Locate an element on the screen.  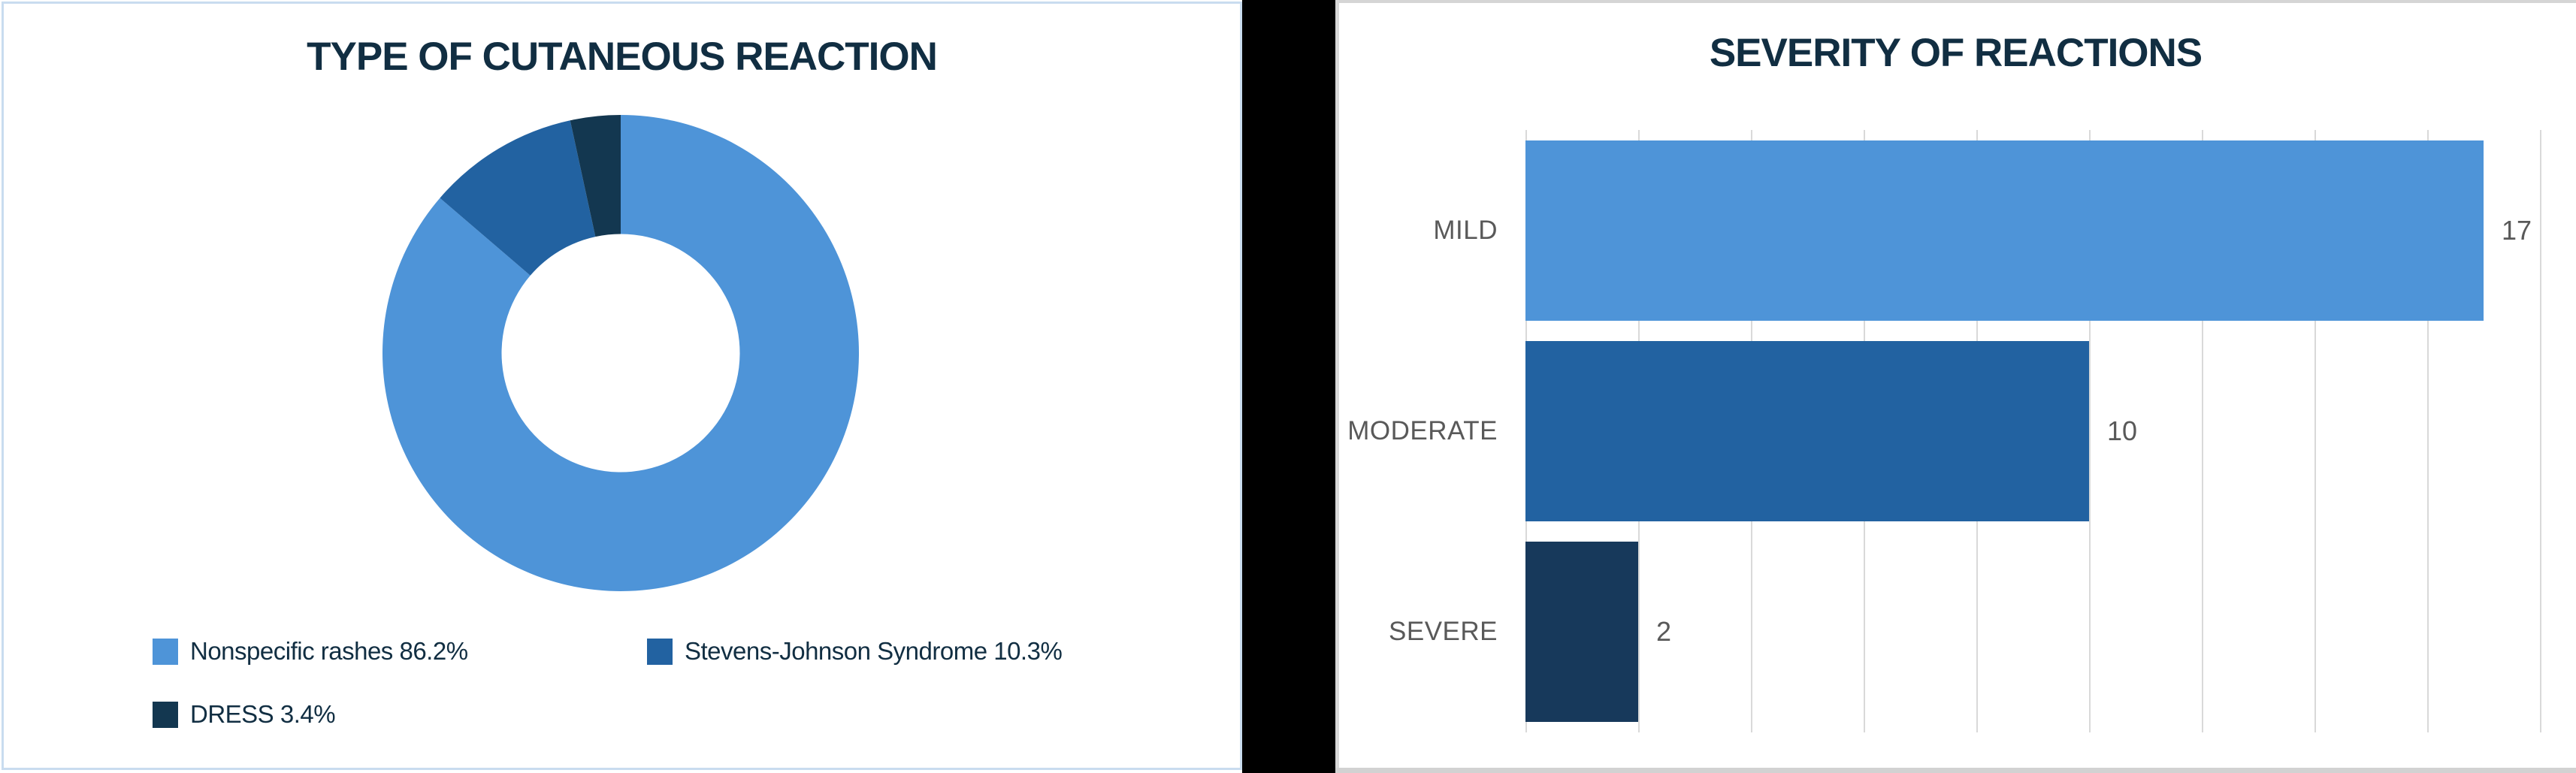
legend-item-nonspecific-rashes: Nonspecific rashes 86.2% is located at coordinates (311, 652).